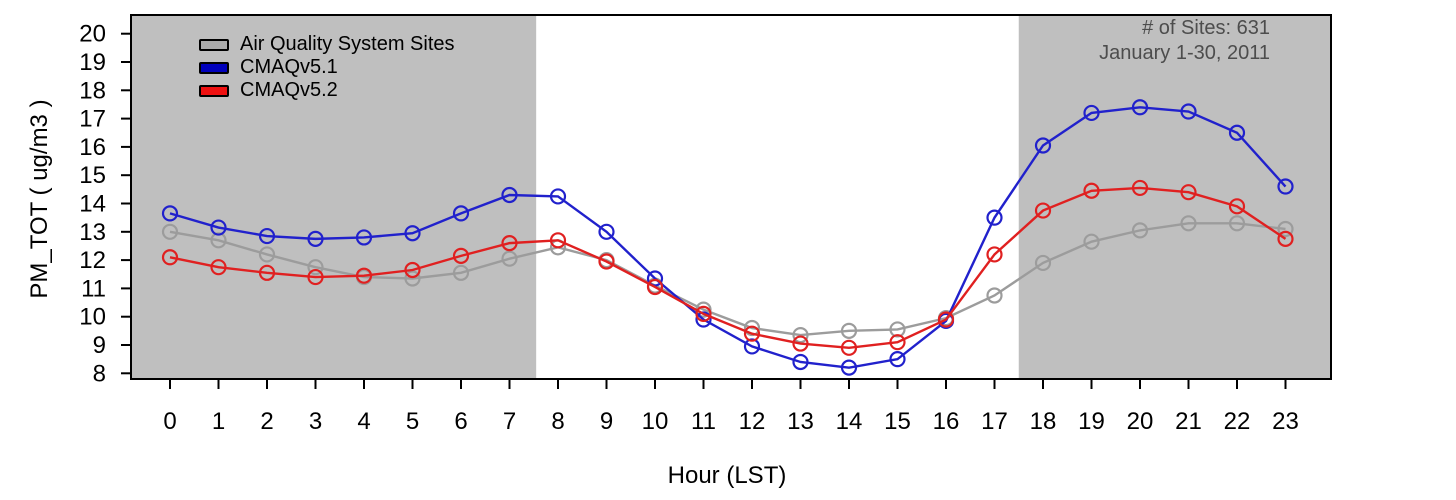  Describe the element at coordinates (92, 260) in the screenshot. I see `y-tick-label: 12` at that location.